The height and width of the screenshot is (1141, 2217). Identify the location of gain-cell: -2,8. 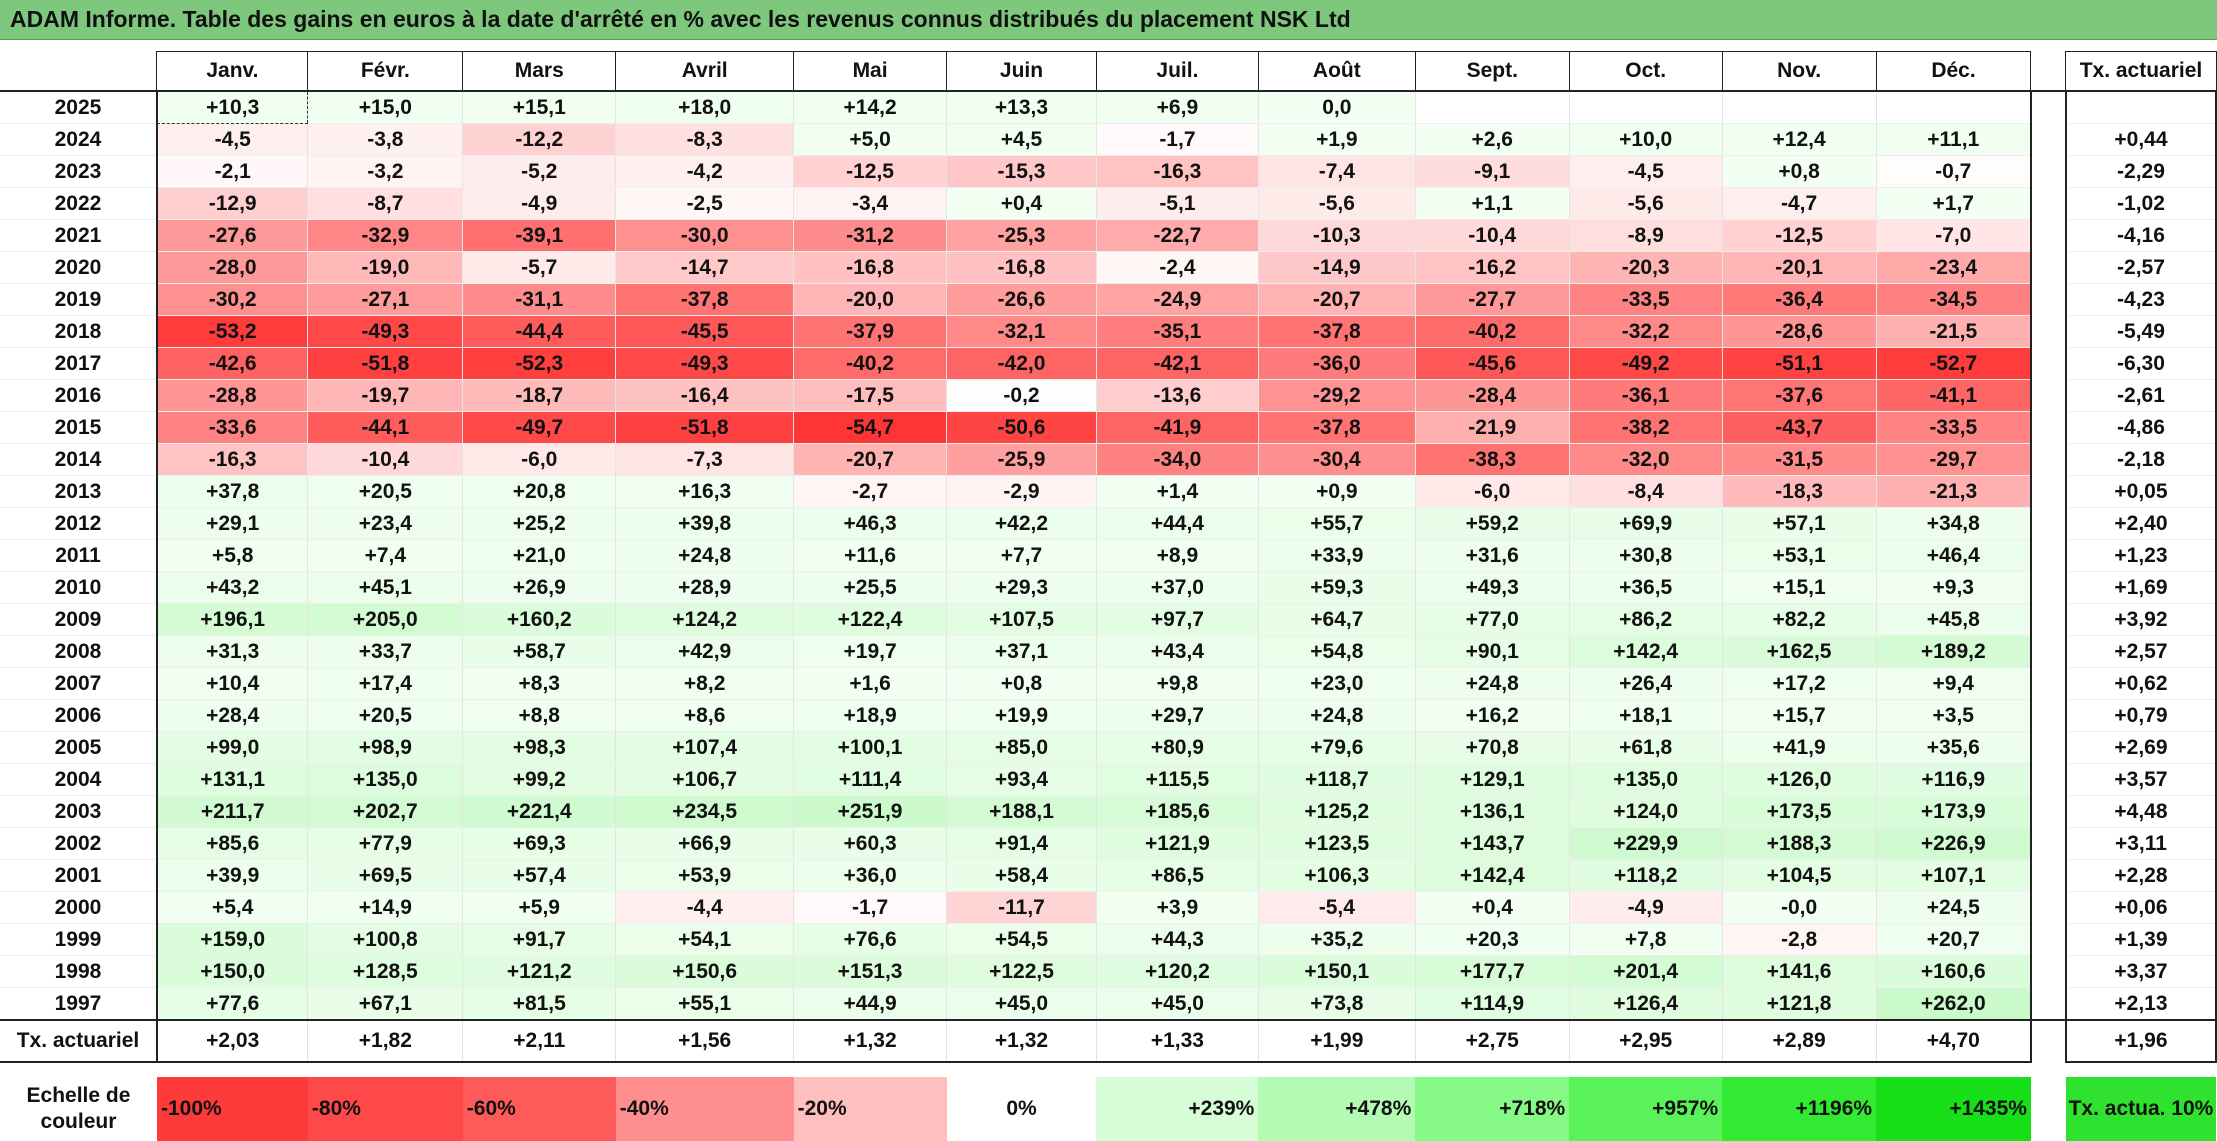
(1799, 939).